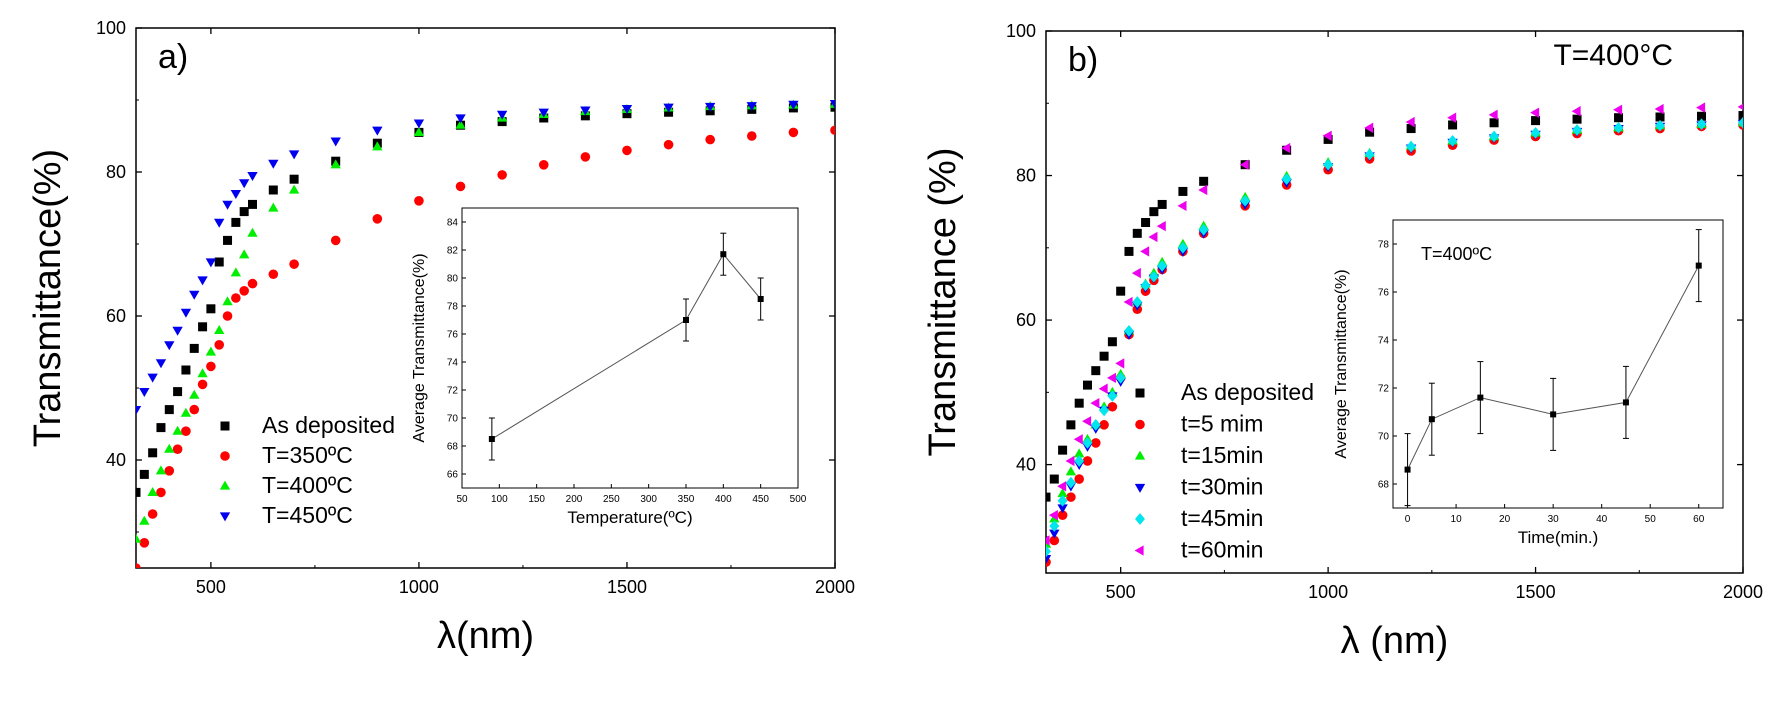 This screenshot has height=726, width=1770. What do you see at coordinates (453, 335) in the screenshot?
I see `inset-y-tick-label: 76` at bounding box center [453, 335].